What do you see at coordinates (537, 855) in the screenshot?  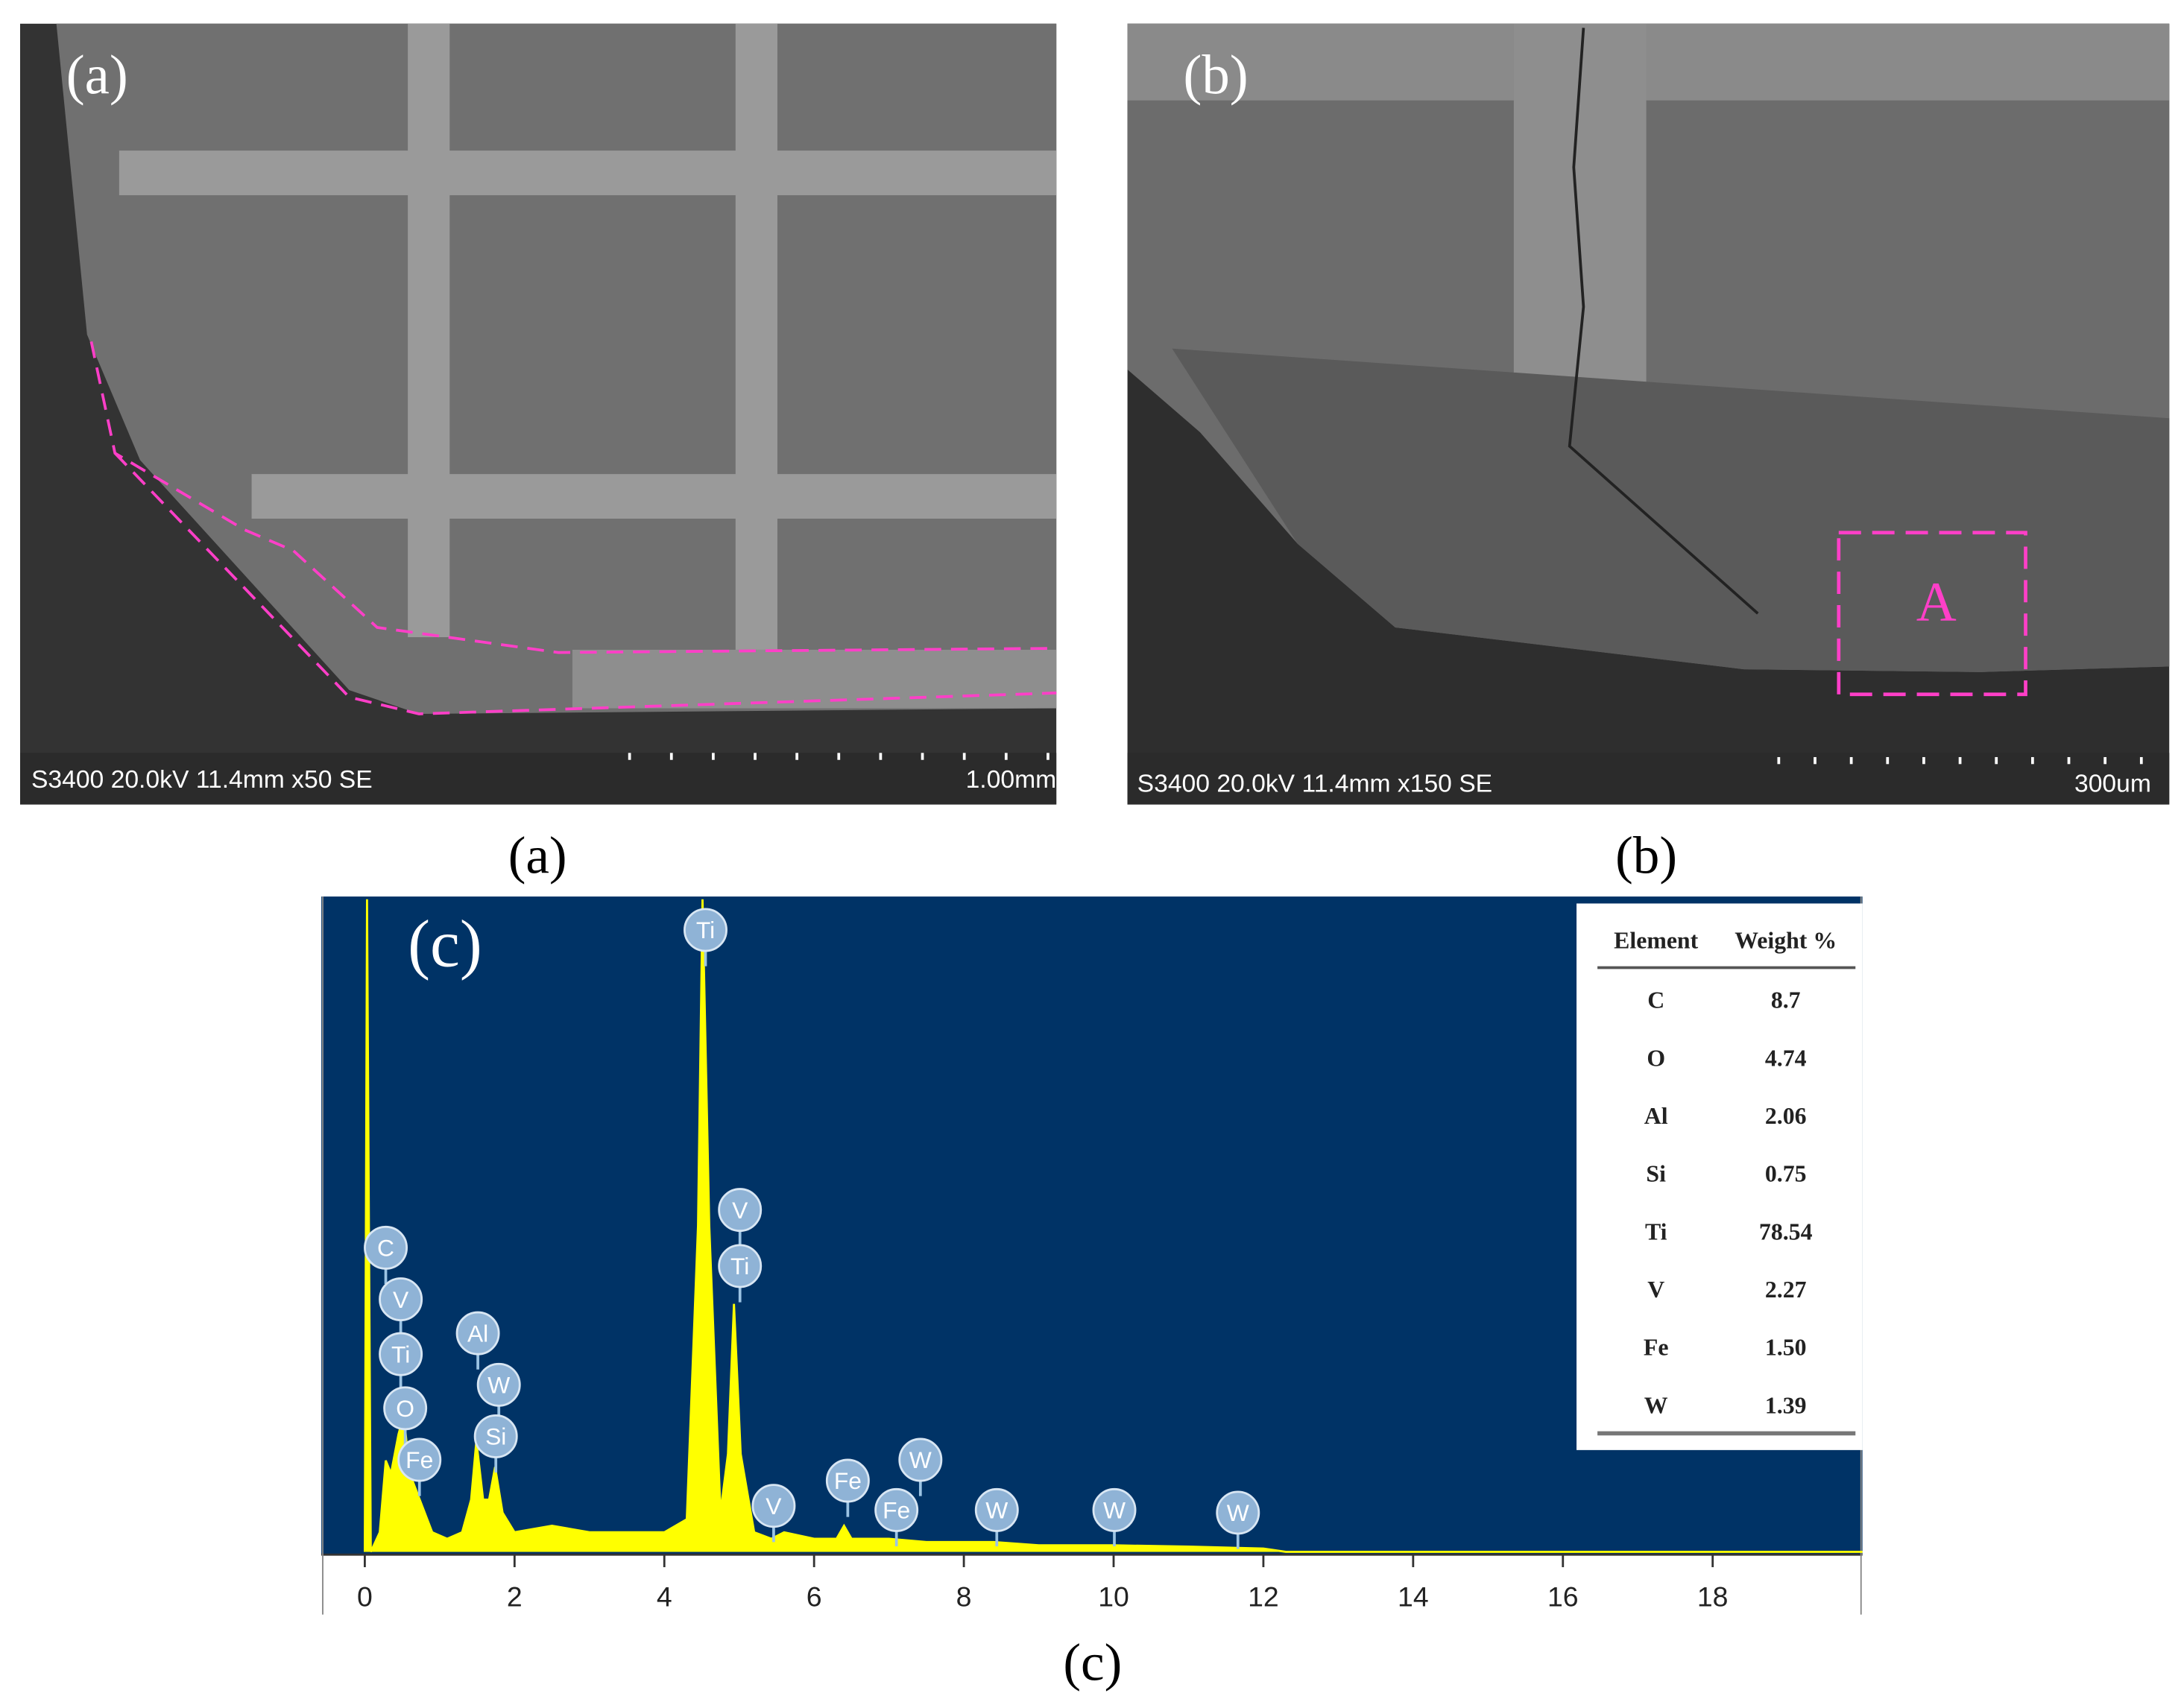 I see `panel-caption: (a)` at bounding box center [537, 855].